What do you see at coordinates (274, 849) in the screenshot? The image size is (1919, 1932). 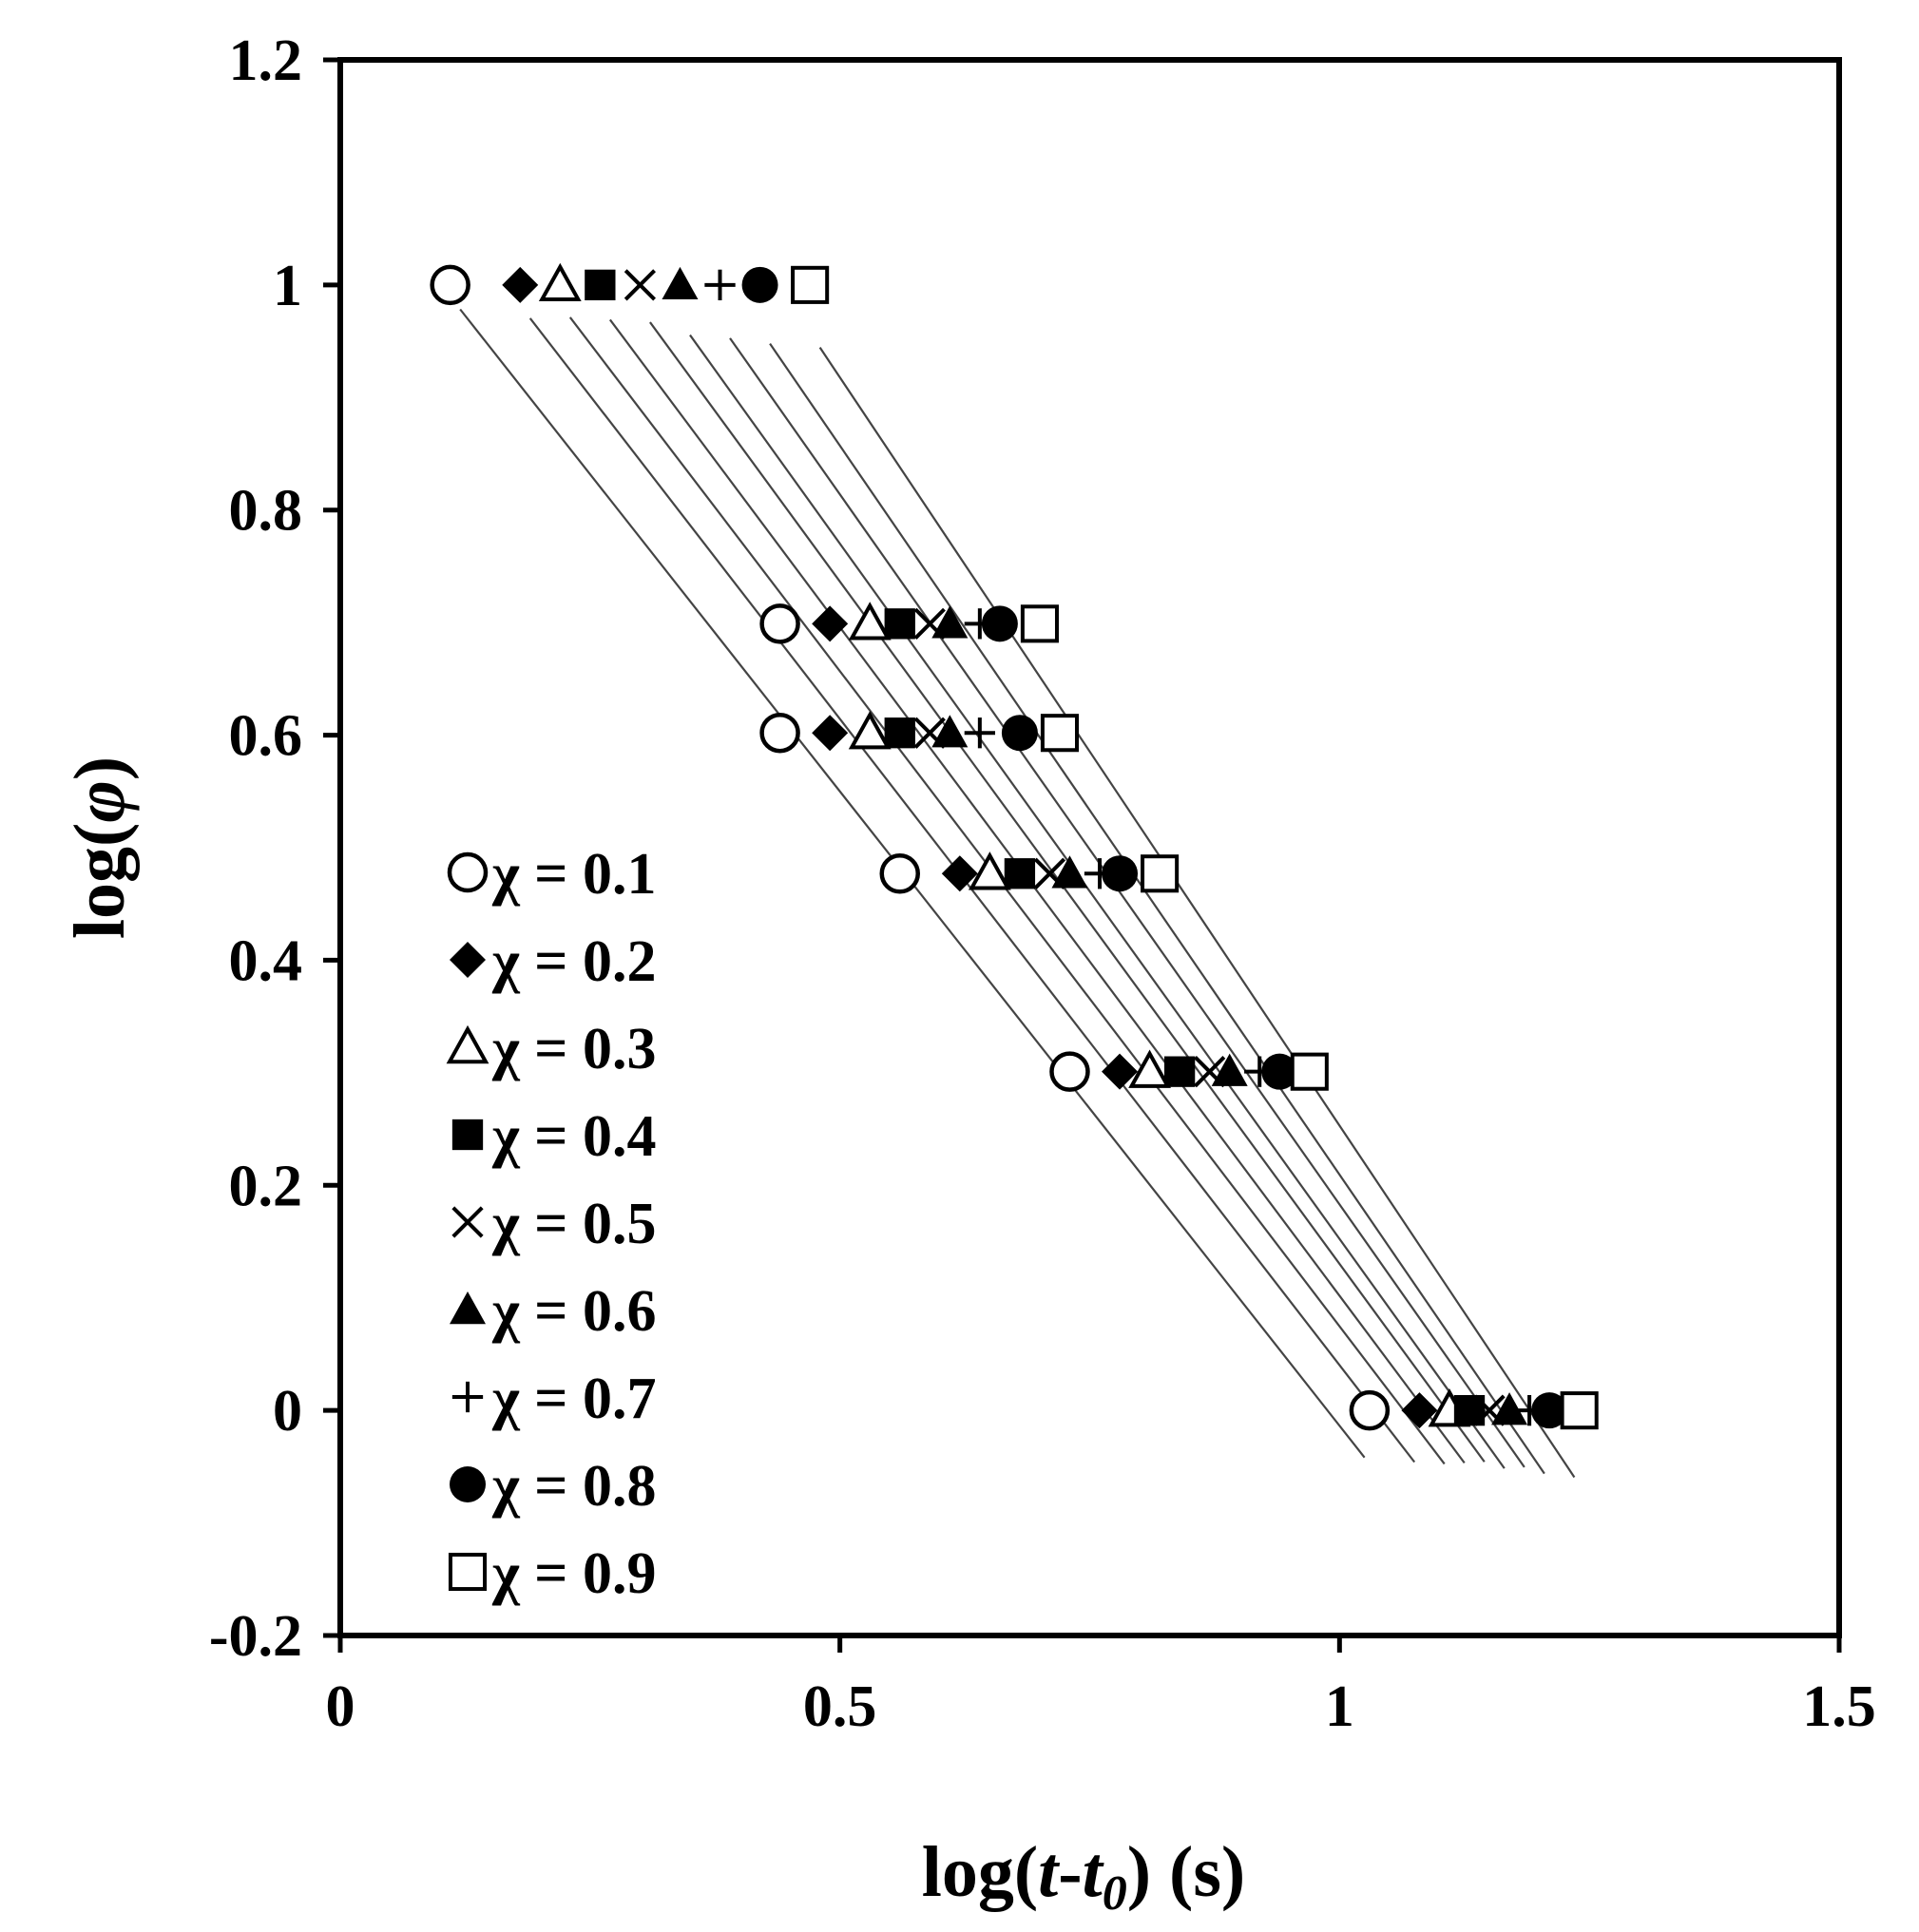 I see `y-axis: -0.2 0 0.2 0.4 0.6 0.8 1 1.2` at bounding box center [274, 849].